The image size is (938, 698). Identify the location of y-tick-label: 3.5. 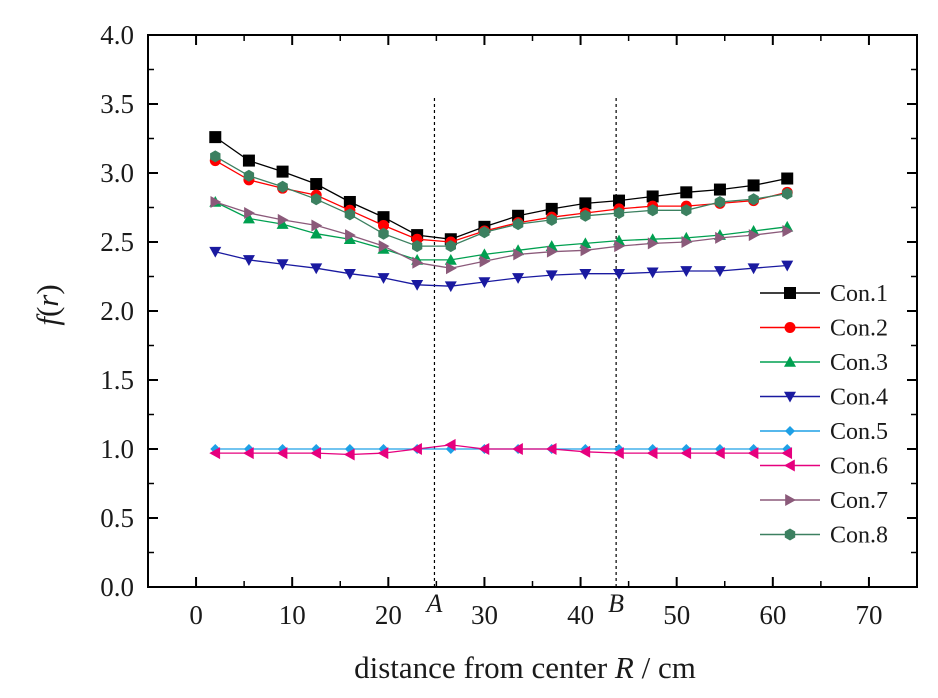
(117, 104).